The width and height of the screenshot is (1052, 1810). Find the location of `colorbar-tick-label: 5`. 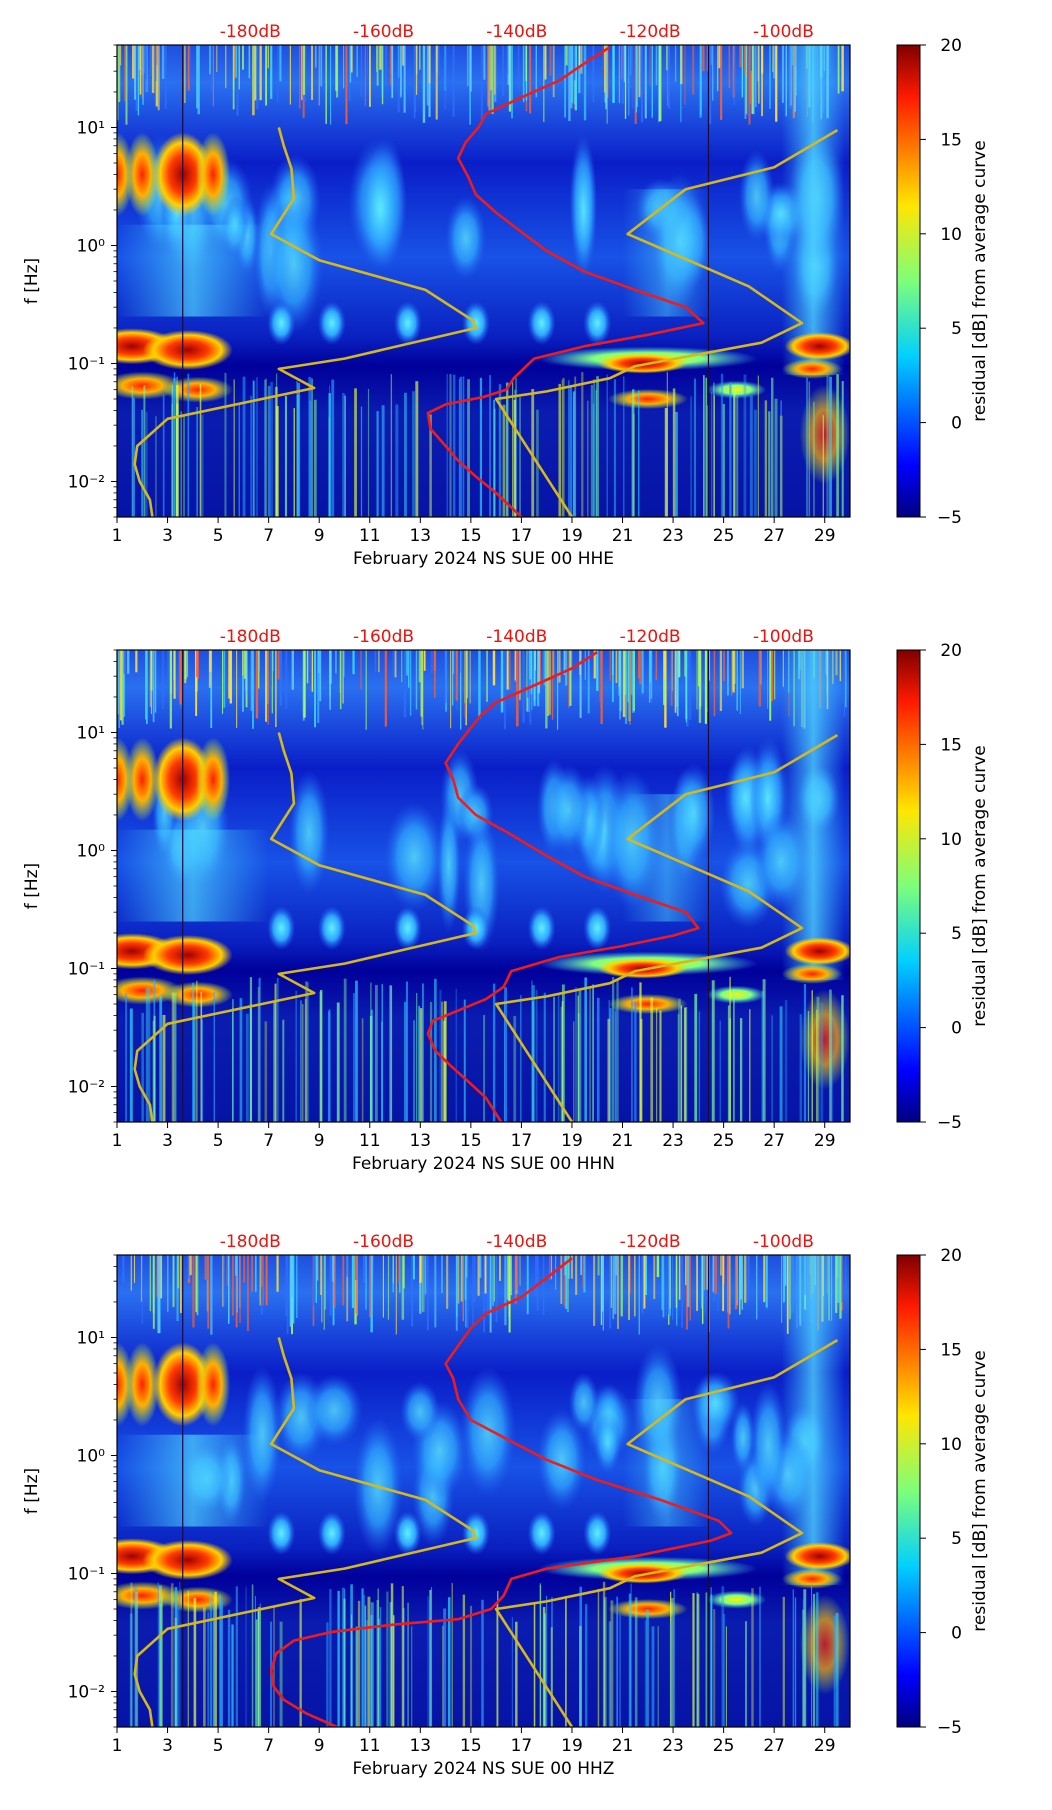

colorbar-tick-label: 5 is located at coordinates (956, 1539).